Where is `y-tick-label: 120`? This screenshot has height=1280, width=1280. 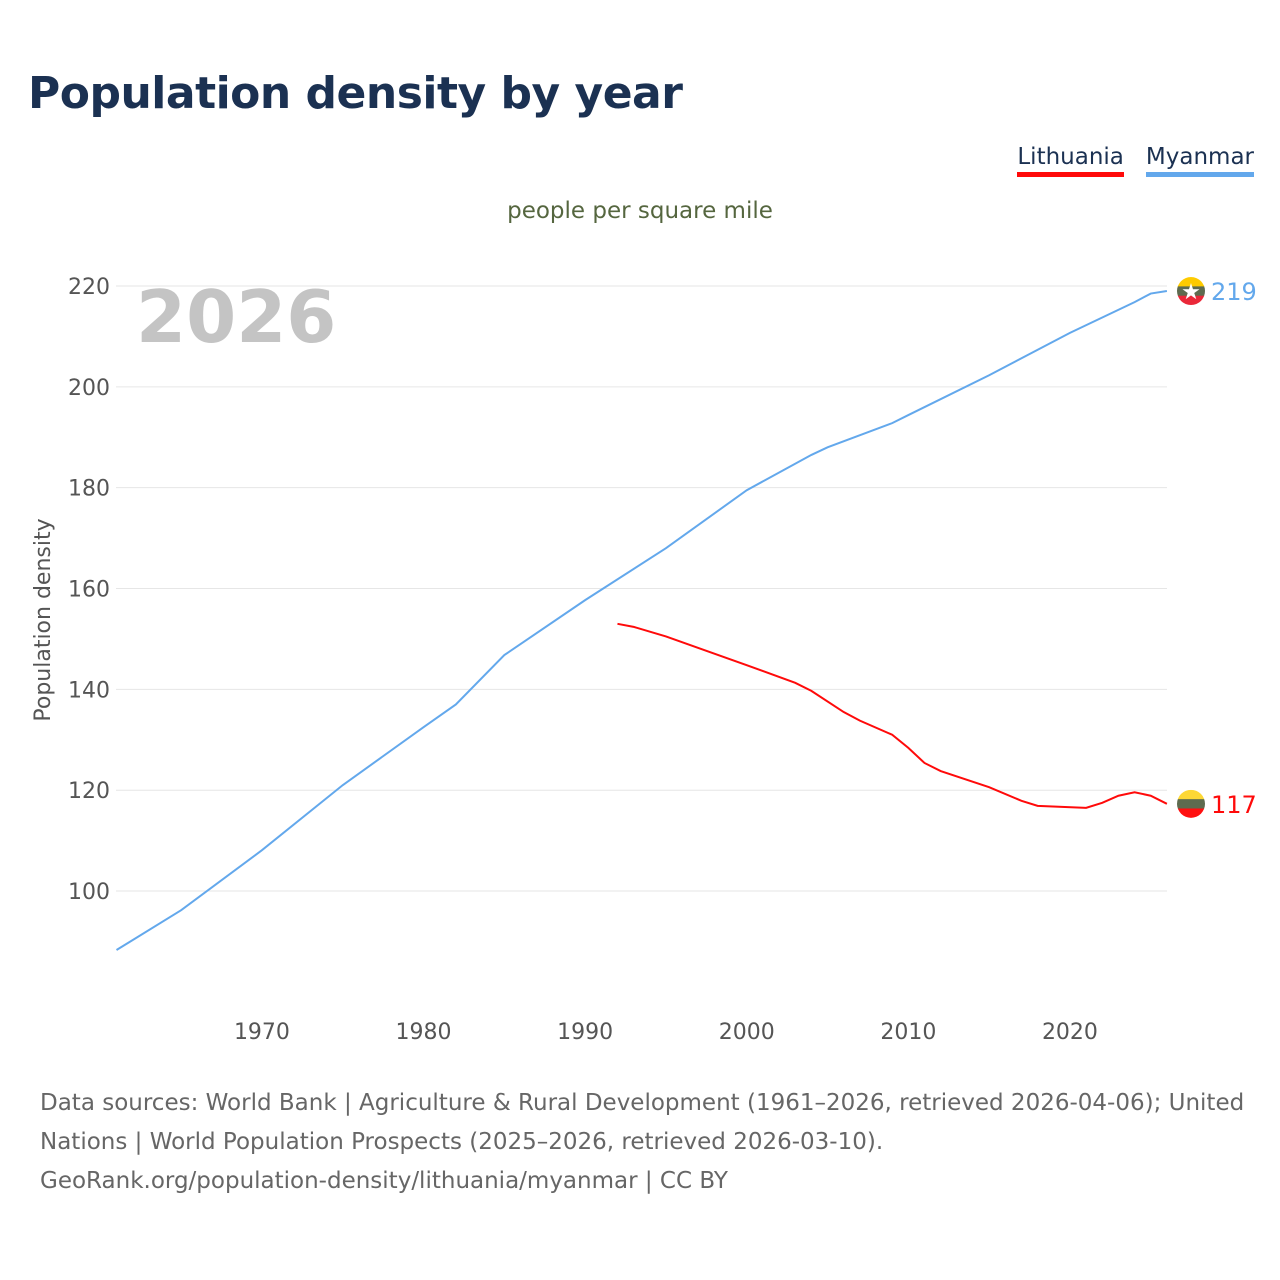 y-tick-label: 120 is located at coordinates (89, 791).